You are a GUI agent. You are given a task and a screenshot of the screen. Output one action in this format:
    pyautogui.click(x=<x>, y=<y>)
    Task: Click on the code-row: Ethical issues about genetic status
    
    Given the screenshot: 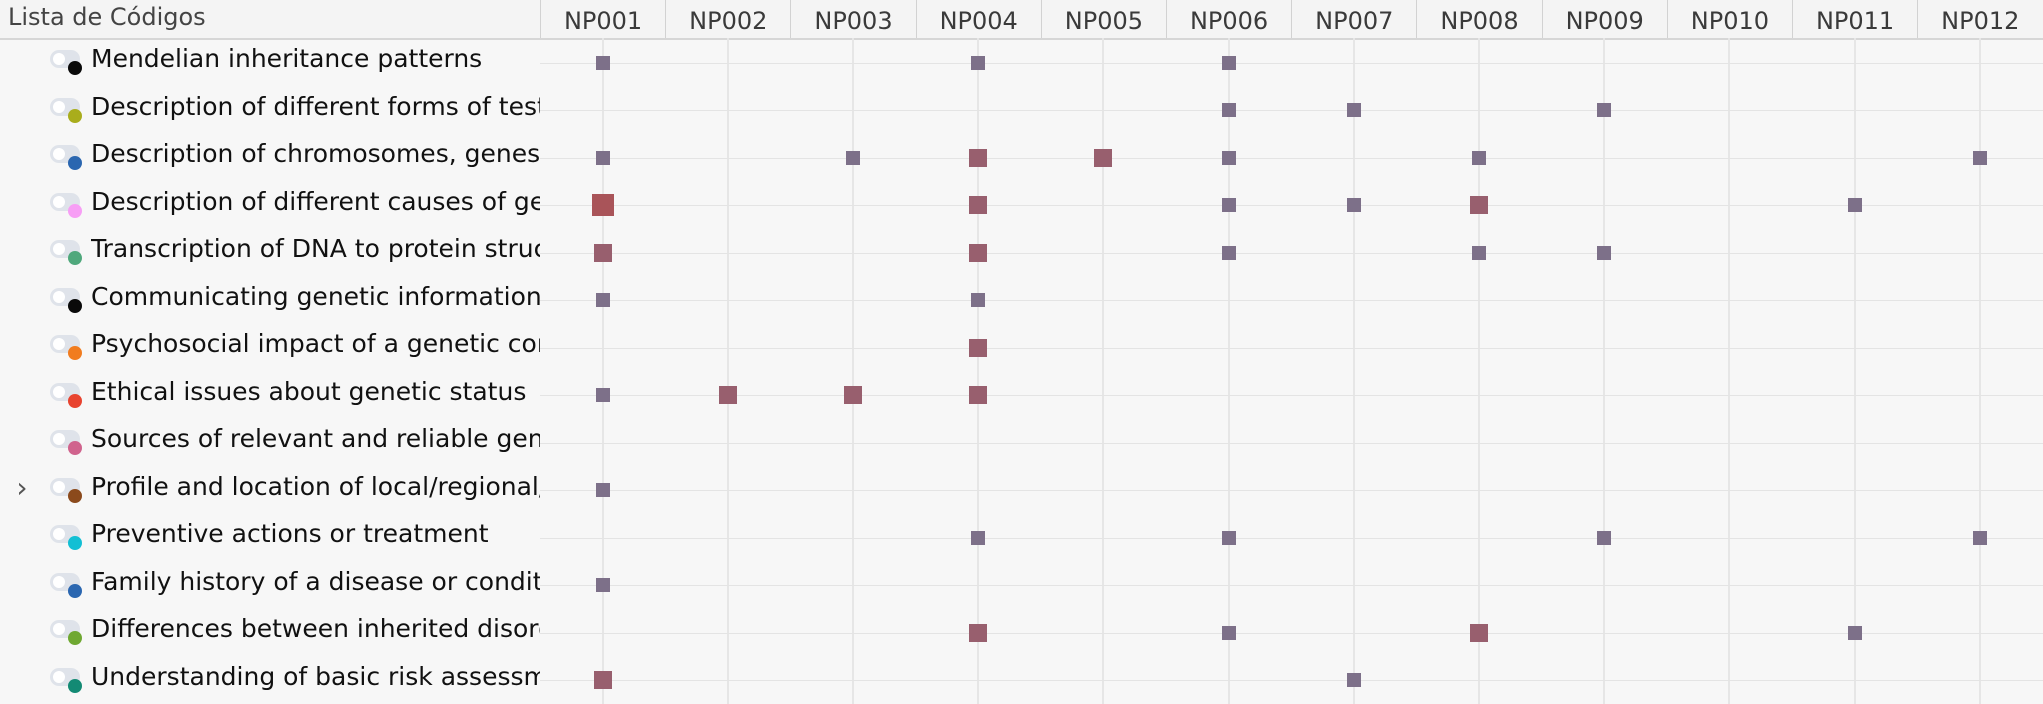 What is the action you would take?
    pyautogui.click(x=270, y=394)
    